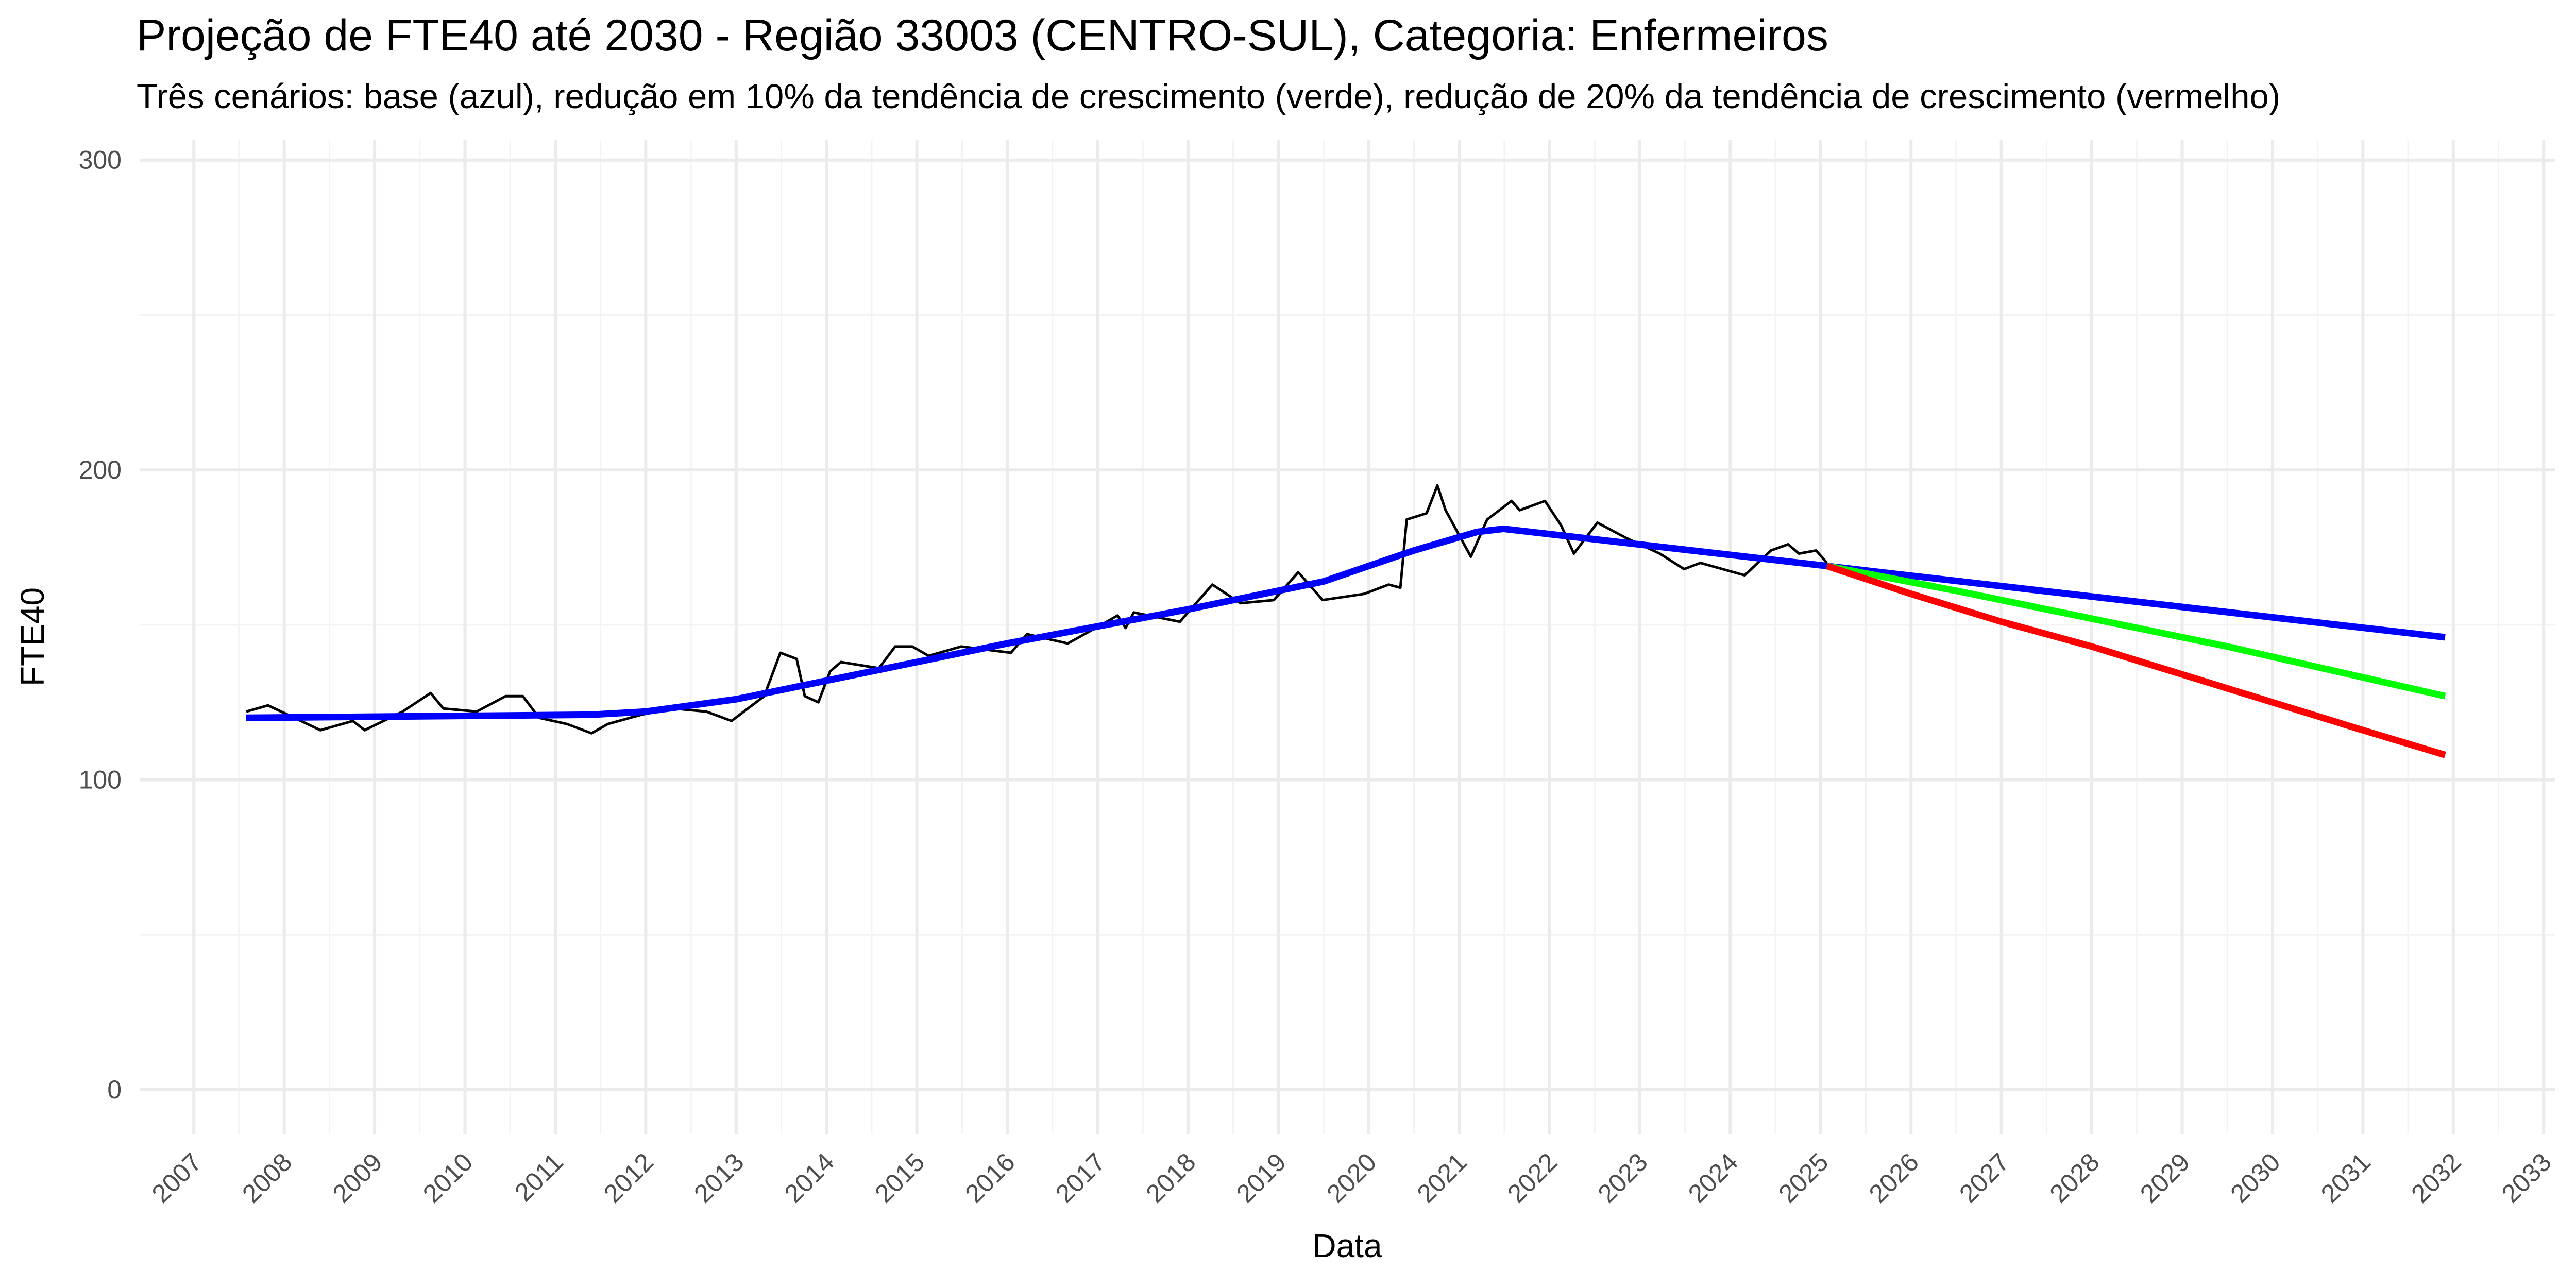  What do you see at coordinates (32, 636) in the screenshot?
I see `y-axis-title: FTE40` at bounding box center [32, 636].